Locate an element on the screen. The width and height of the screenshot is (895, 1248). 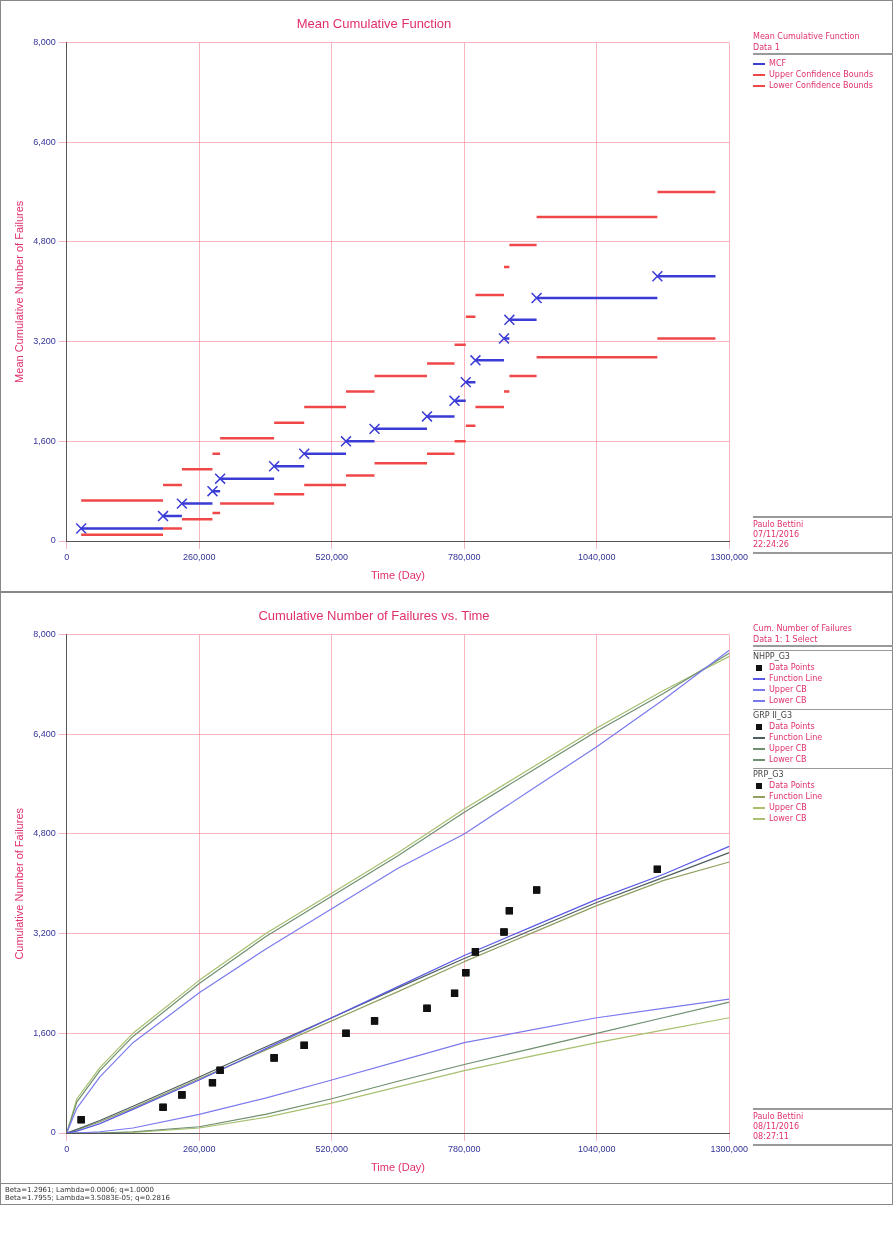
legend-label: MCF is located at coordinates (778, 63).